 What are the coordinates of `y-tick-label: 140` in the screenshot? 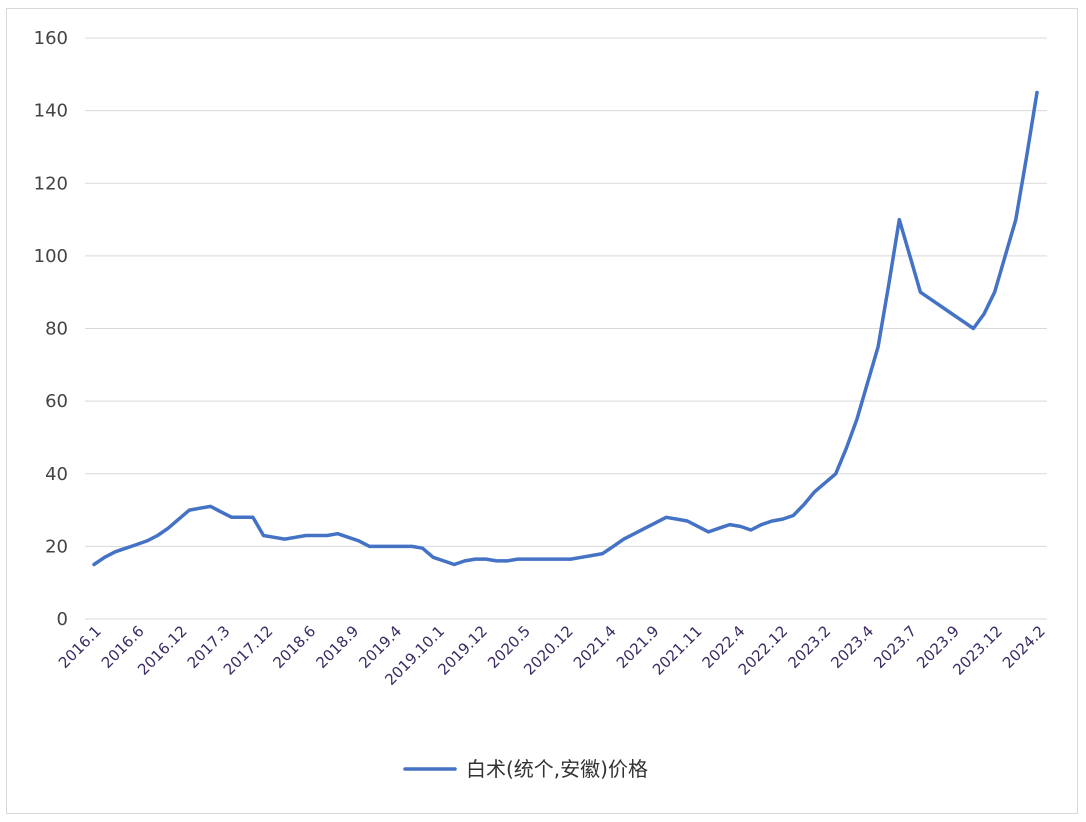 It's located at (51, 111).